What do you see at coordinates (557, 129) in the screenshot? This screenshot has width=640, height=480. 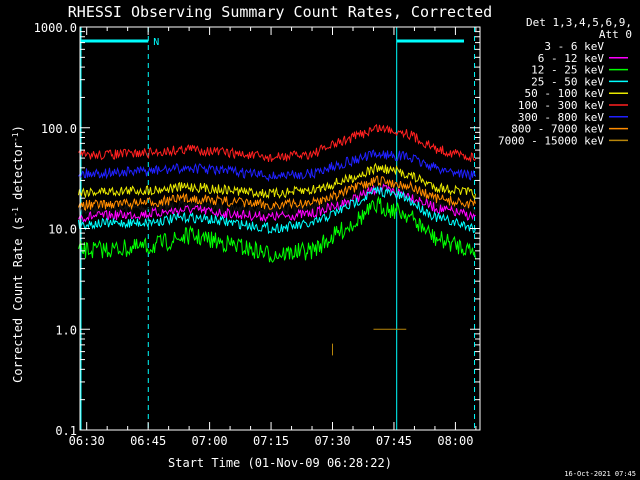 I see `legend-label-7: 800 - 7000 keV` at bounding box center [557, 129].